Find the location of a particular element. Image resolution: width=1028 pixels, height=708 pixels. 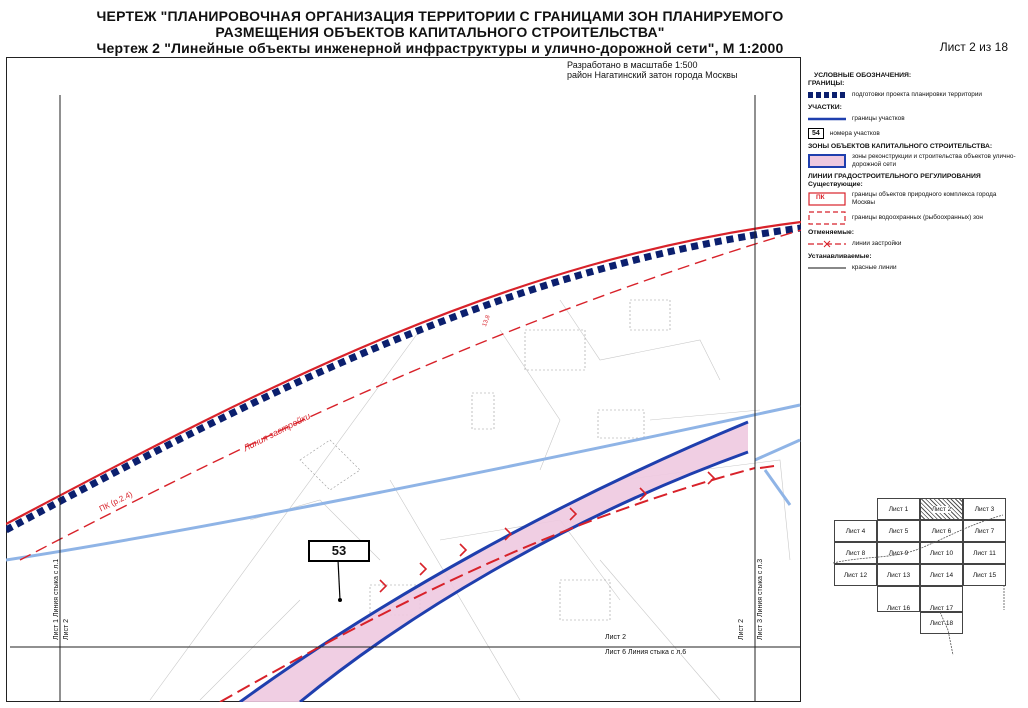

sheet-index-cell-18: Лист 18 is located at coordinates (941, 623).